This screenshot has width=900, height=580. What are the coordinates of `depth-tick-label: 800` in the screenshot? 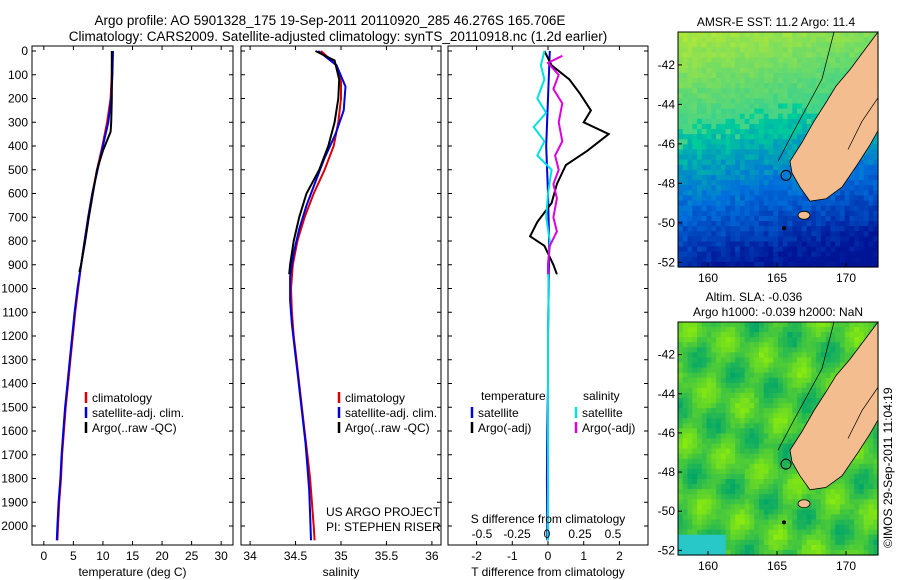 It's located at (18, 241).